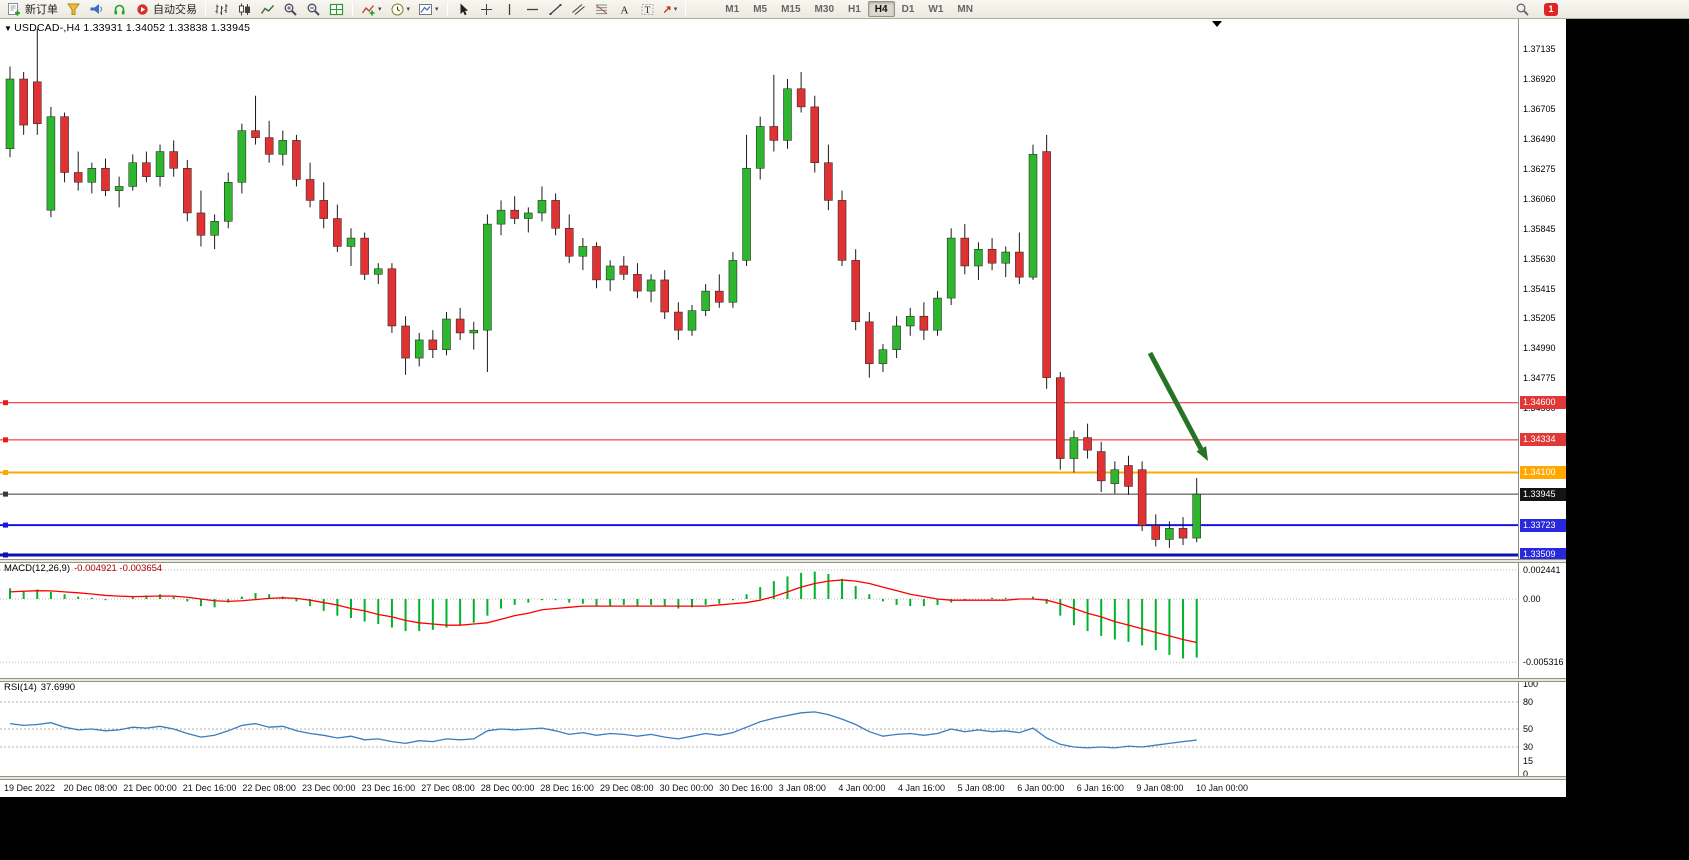  I want to click on trendline-tool-button, so click(555, 9).